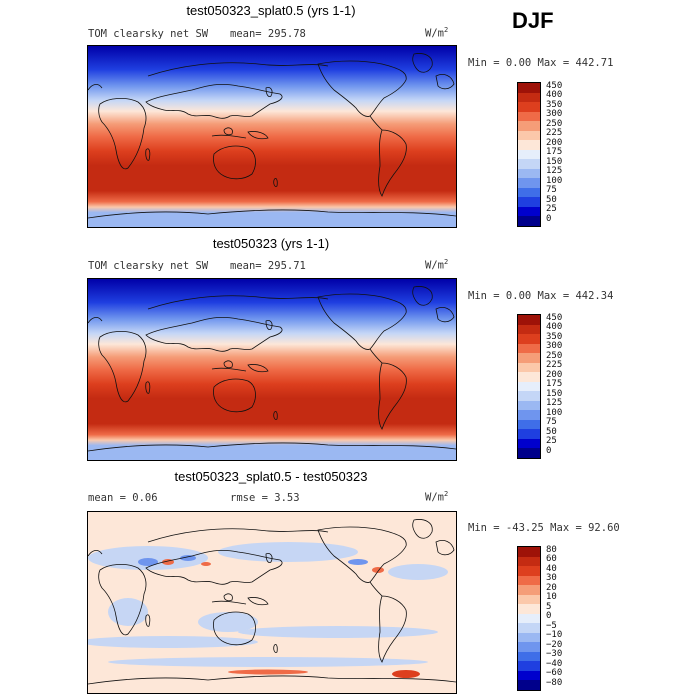  I want to click on panel-2-mean: mean= 295.71, so click(268, 266).